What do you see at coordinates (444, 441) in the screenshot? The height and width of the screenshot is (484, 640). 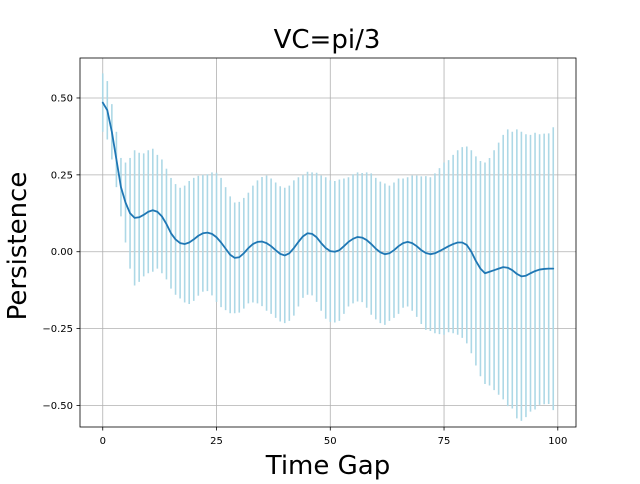 I see `x-tick-label: 75` at bounding box center [444, 441].